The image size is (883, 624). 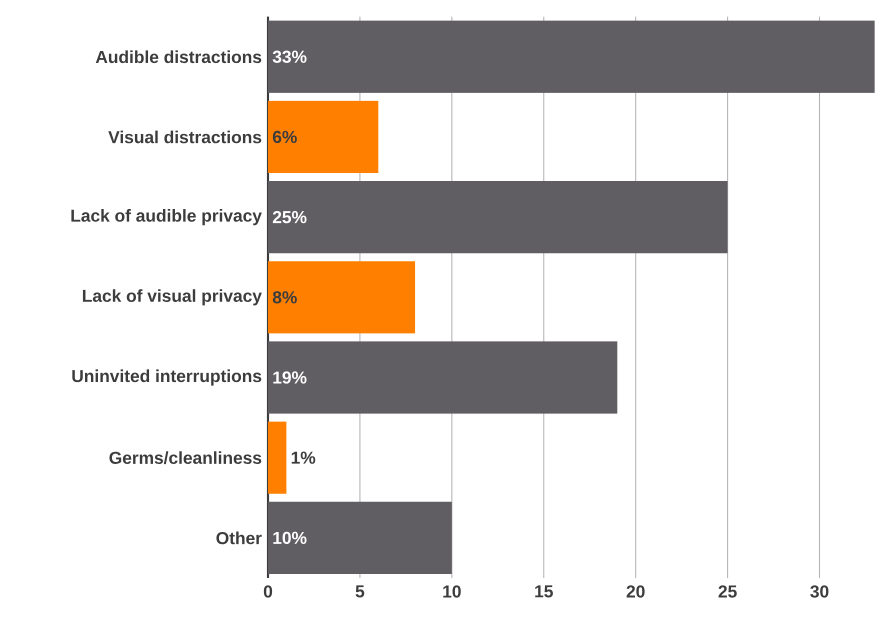 I want to click on y-tick-label: Lack of audible privacy, so click(x=166, y=217).